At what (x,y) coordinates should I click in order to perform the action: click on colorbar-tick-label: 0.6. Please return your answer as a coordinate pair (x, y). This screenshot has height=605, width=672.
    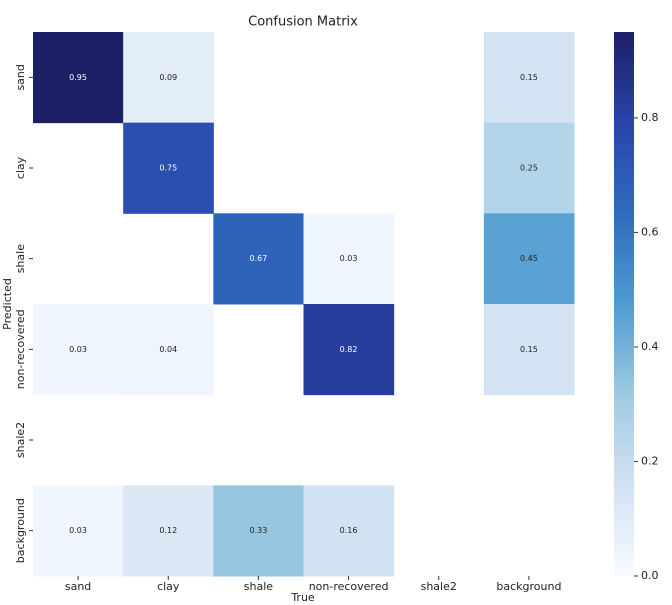
    Looking at the image, I should click on (650, 231).